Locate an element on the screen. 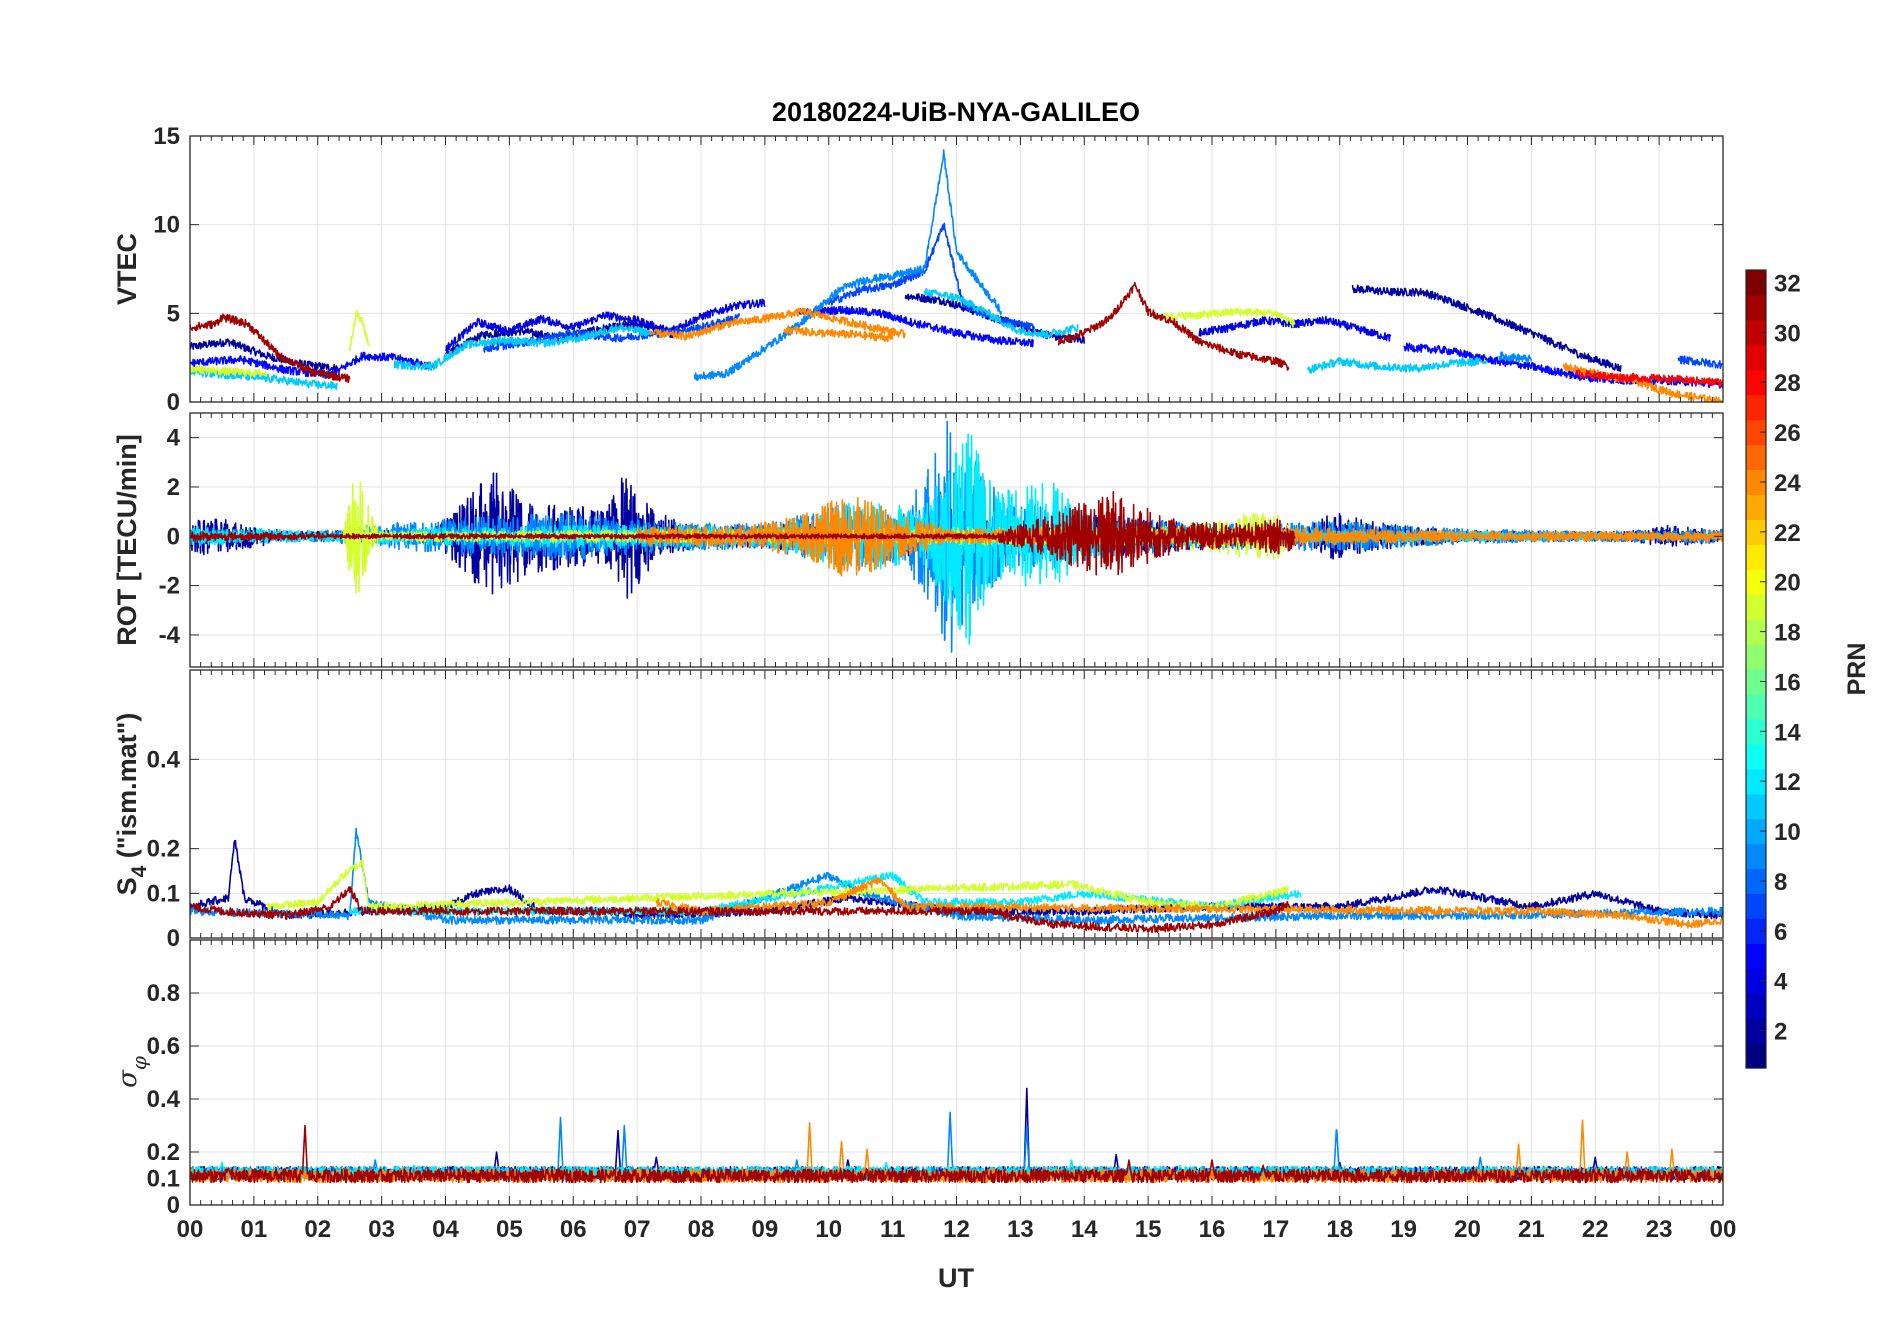  colorbar-tick-label: 22 is located at coordinates (1787, 533).